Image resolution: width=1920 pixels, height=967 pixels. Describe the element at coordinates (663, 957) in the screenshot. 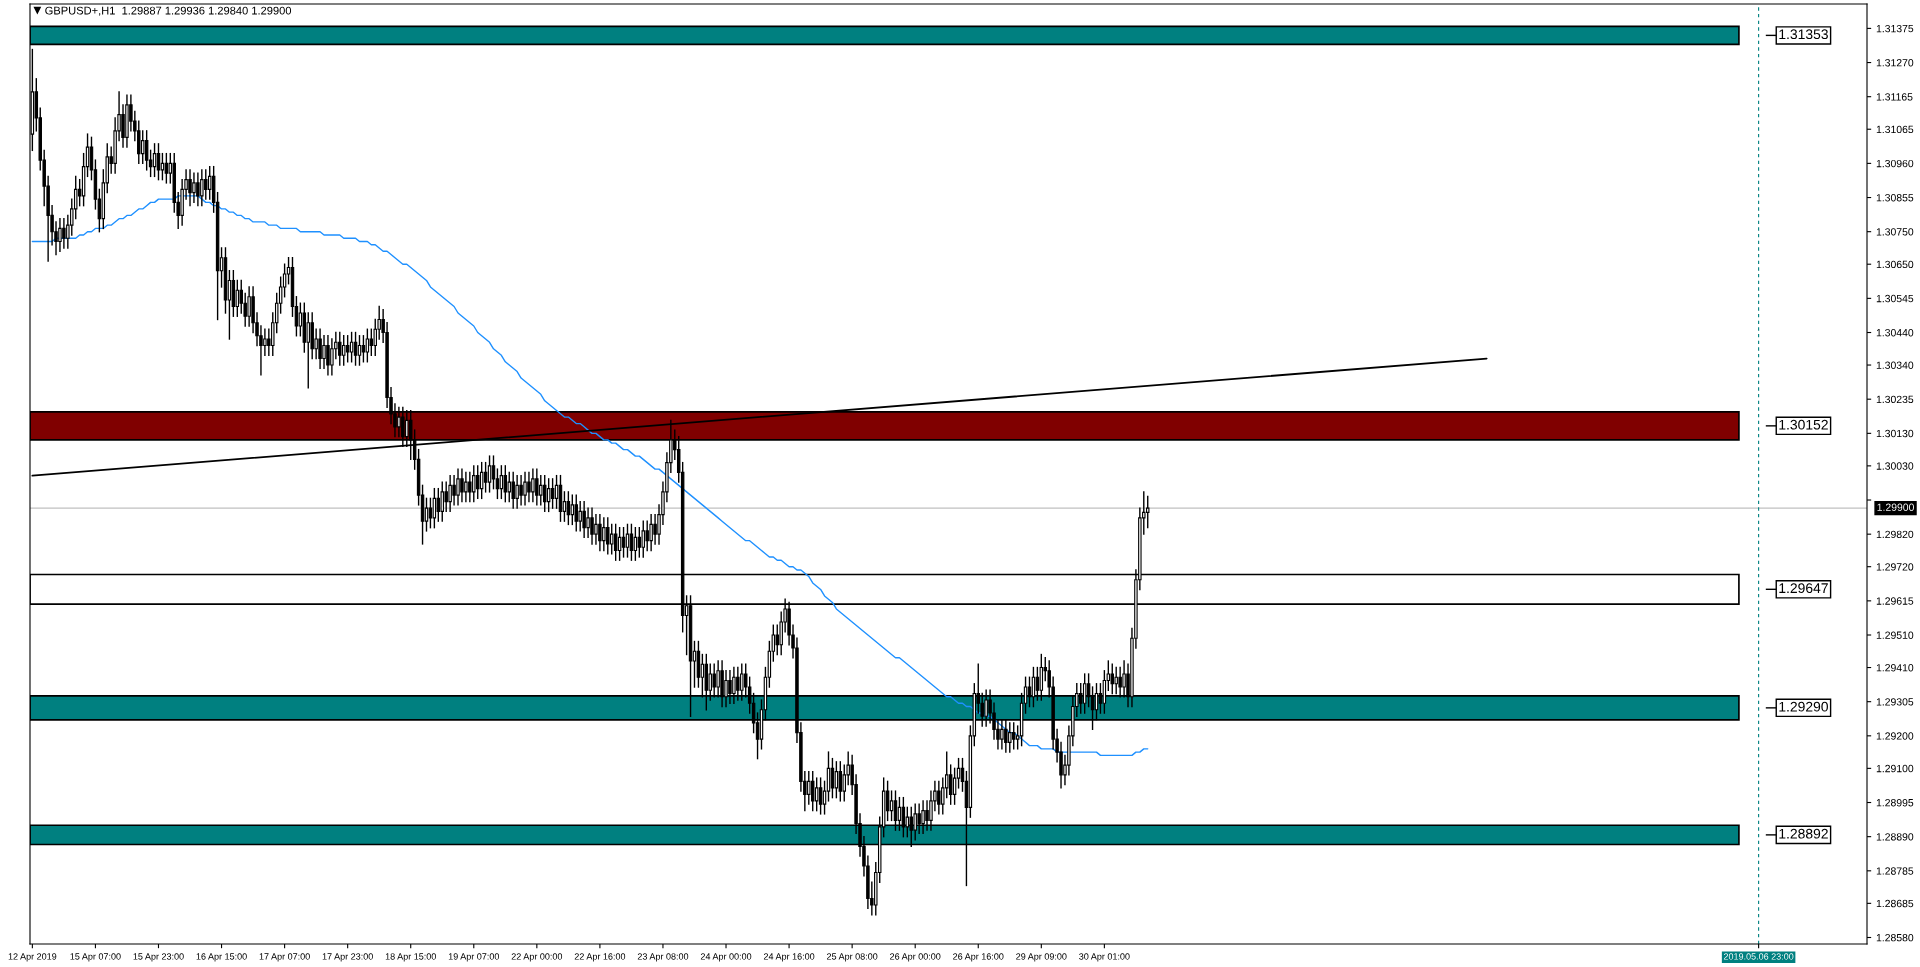

I see `x-tick-label: 23 Apr 08:00` at that location.